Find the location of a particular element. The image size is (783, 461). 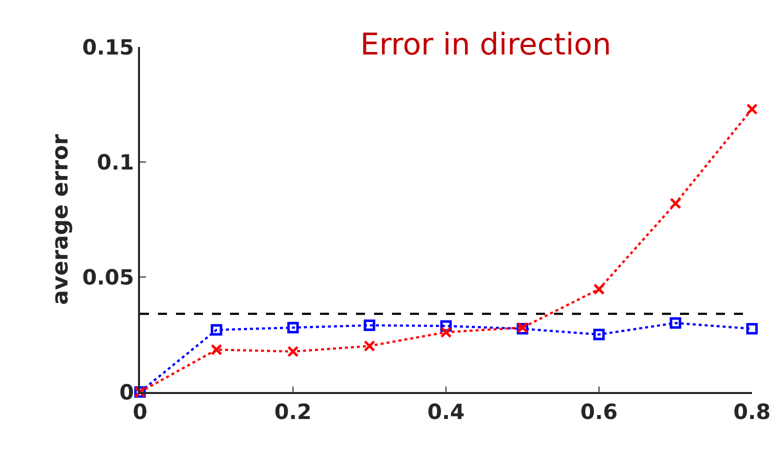

x-tick-label: 0.6 is located at coordinates (599, 412).